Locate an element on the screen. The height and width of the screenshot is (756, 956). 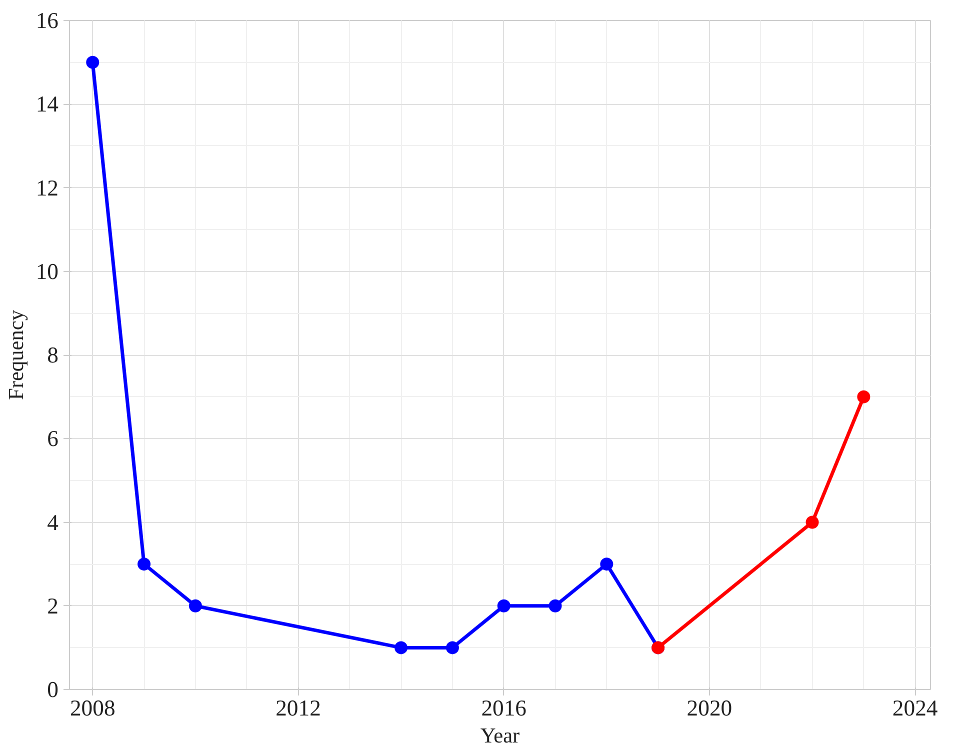
y-tick-label: 10 is located at coordinates (47, 271).